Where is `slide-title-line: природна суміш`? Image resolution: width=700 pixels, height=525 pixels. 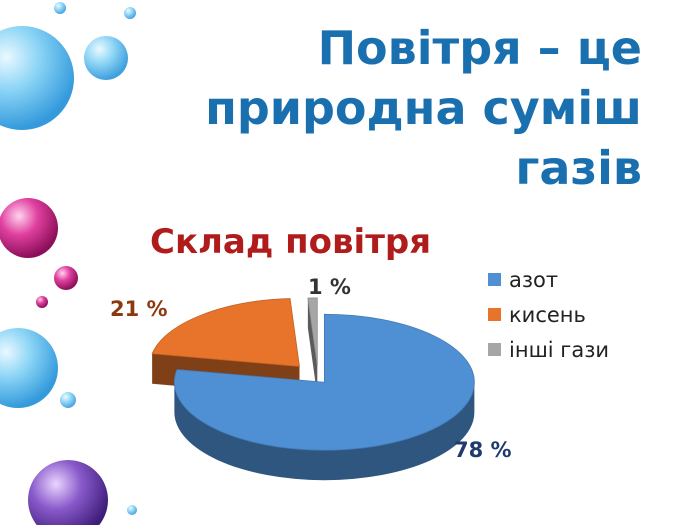 slide-title-line: природна суміш is located at coordinates (423, 108).